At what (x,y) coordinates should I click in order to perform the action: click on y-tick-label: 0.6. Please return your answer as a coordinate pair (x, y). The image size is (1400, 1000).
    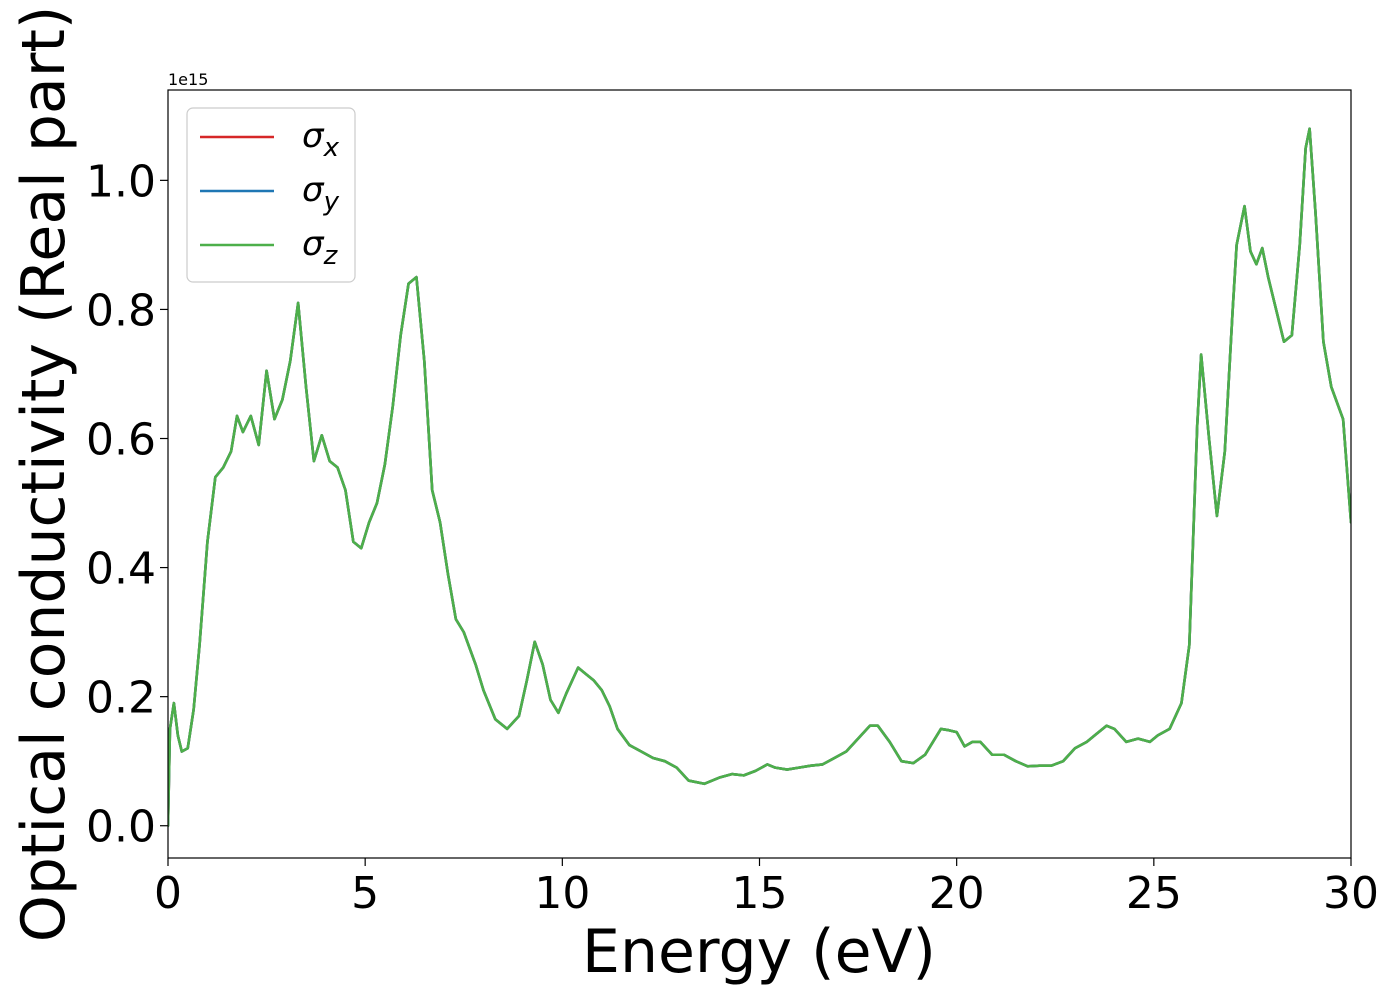
    Looking at the image, I should click on (121, 440).